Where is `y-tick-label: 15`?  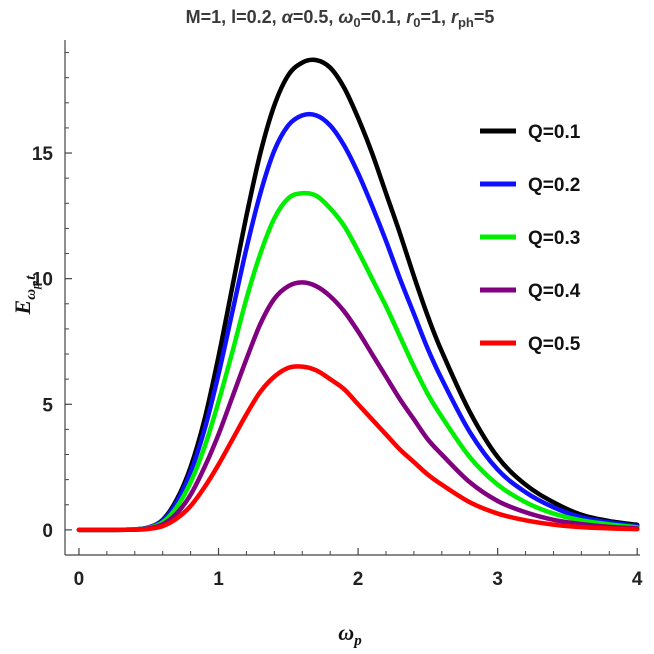
y-tick-label: 15 is located at coordinates (43, 154).